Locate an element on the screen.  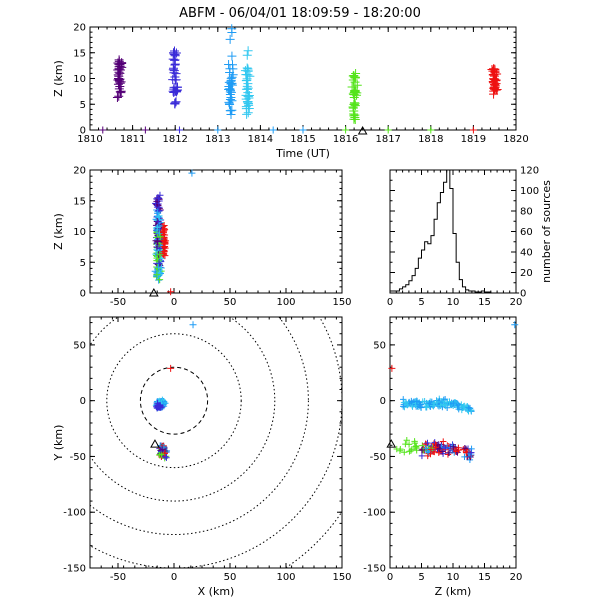
y-axis-label: number of sources is located at coordinates (546, 231).